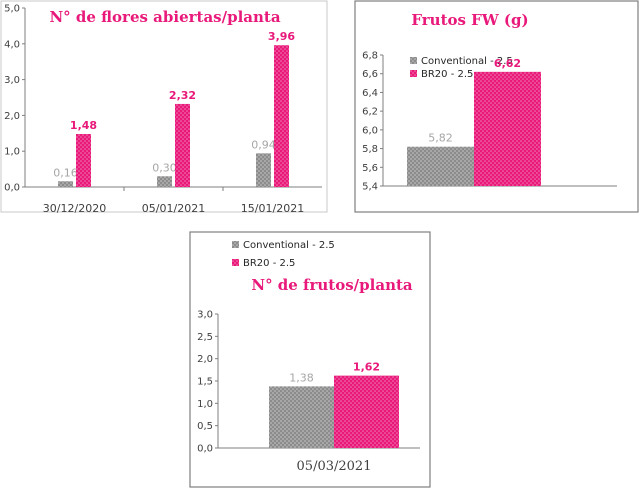 This screenshot has height=495, width=640. I want to click on data-label: 1,62, so click(366, 367).